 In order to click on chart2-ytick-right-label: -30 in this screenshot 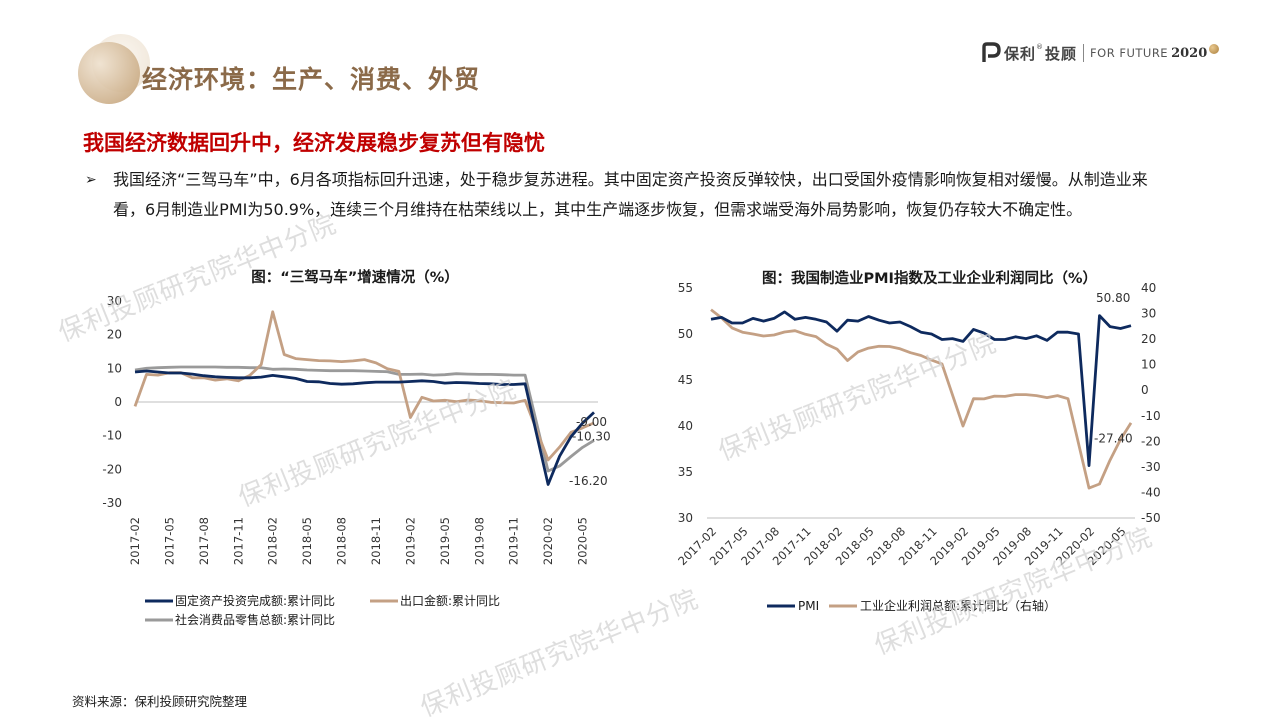, I will do `click(1151, 467)`.